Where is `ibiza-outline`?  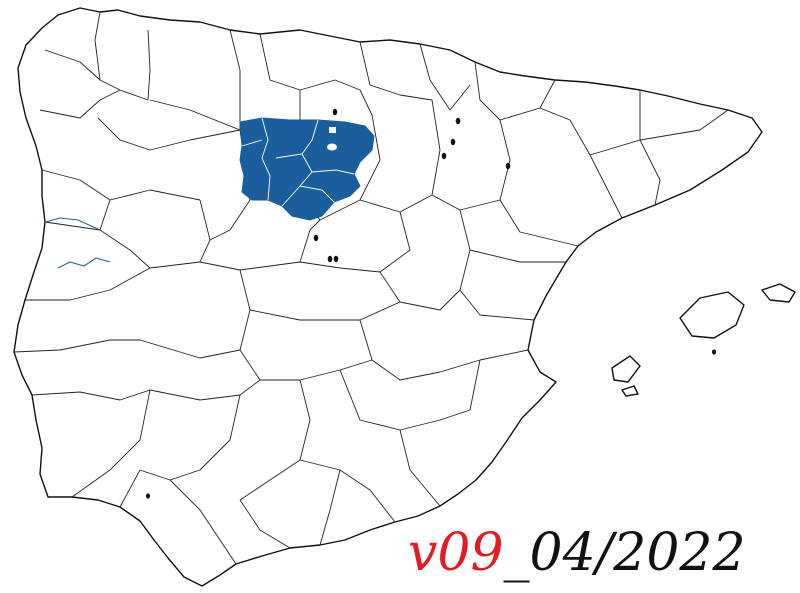 ibiza-outline is located at coordinates (626, 369).